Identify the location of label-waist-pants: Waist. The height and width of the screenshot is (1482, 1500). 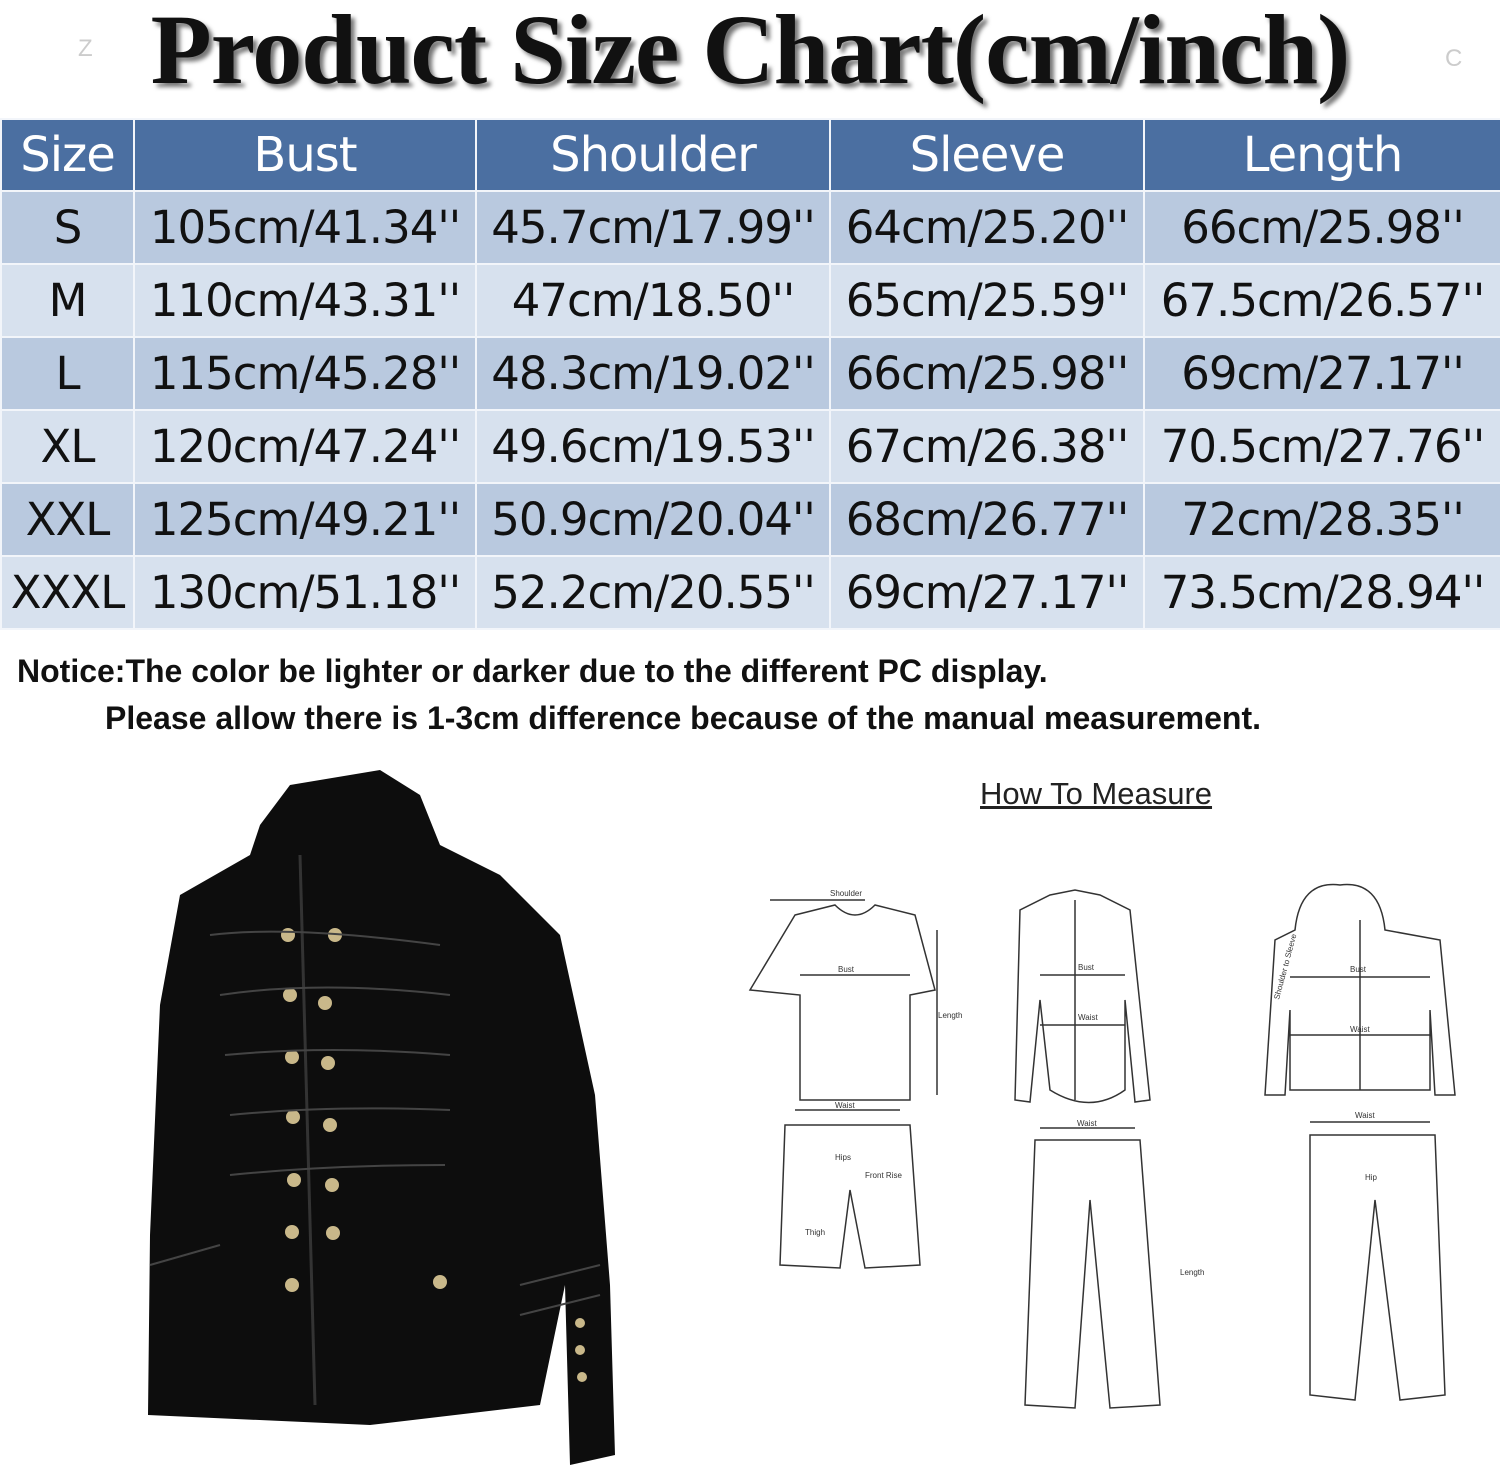
(1087, 1123).